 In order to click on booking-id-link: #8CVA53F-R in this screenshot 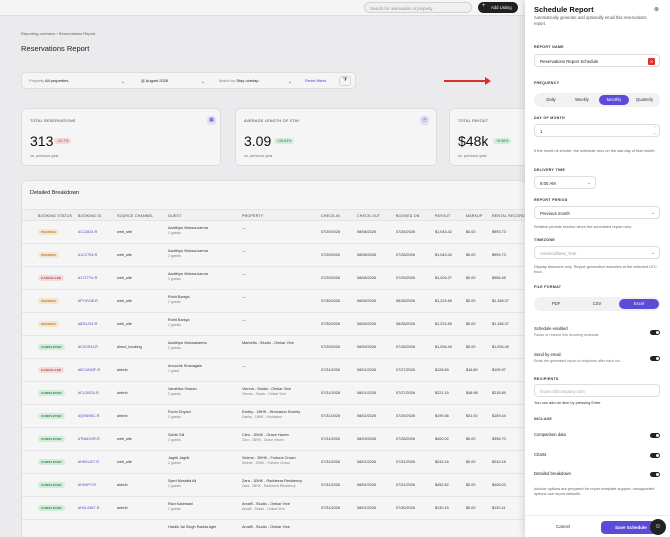, I will do `click(89, 370)`.